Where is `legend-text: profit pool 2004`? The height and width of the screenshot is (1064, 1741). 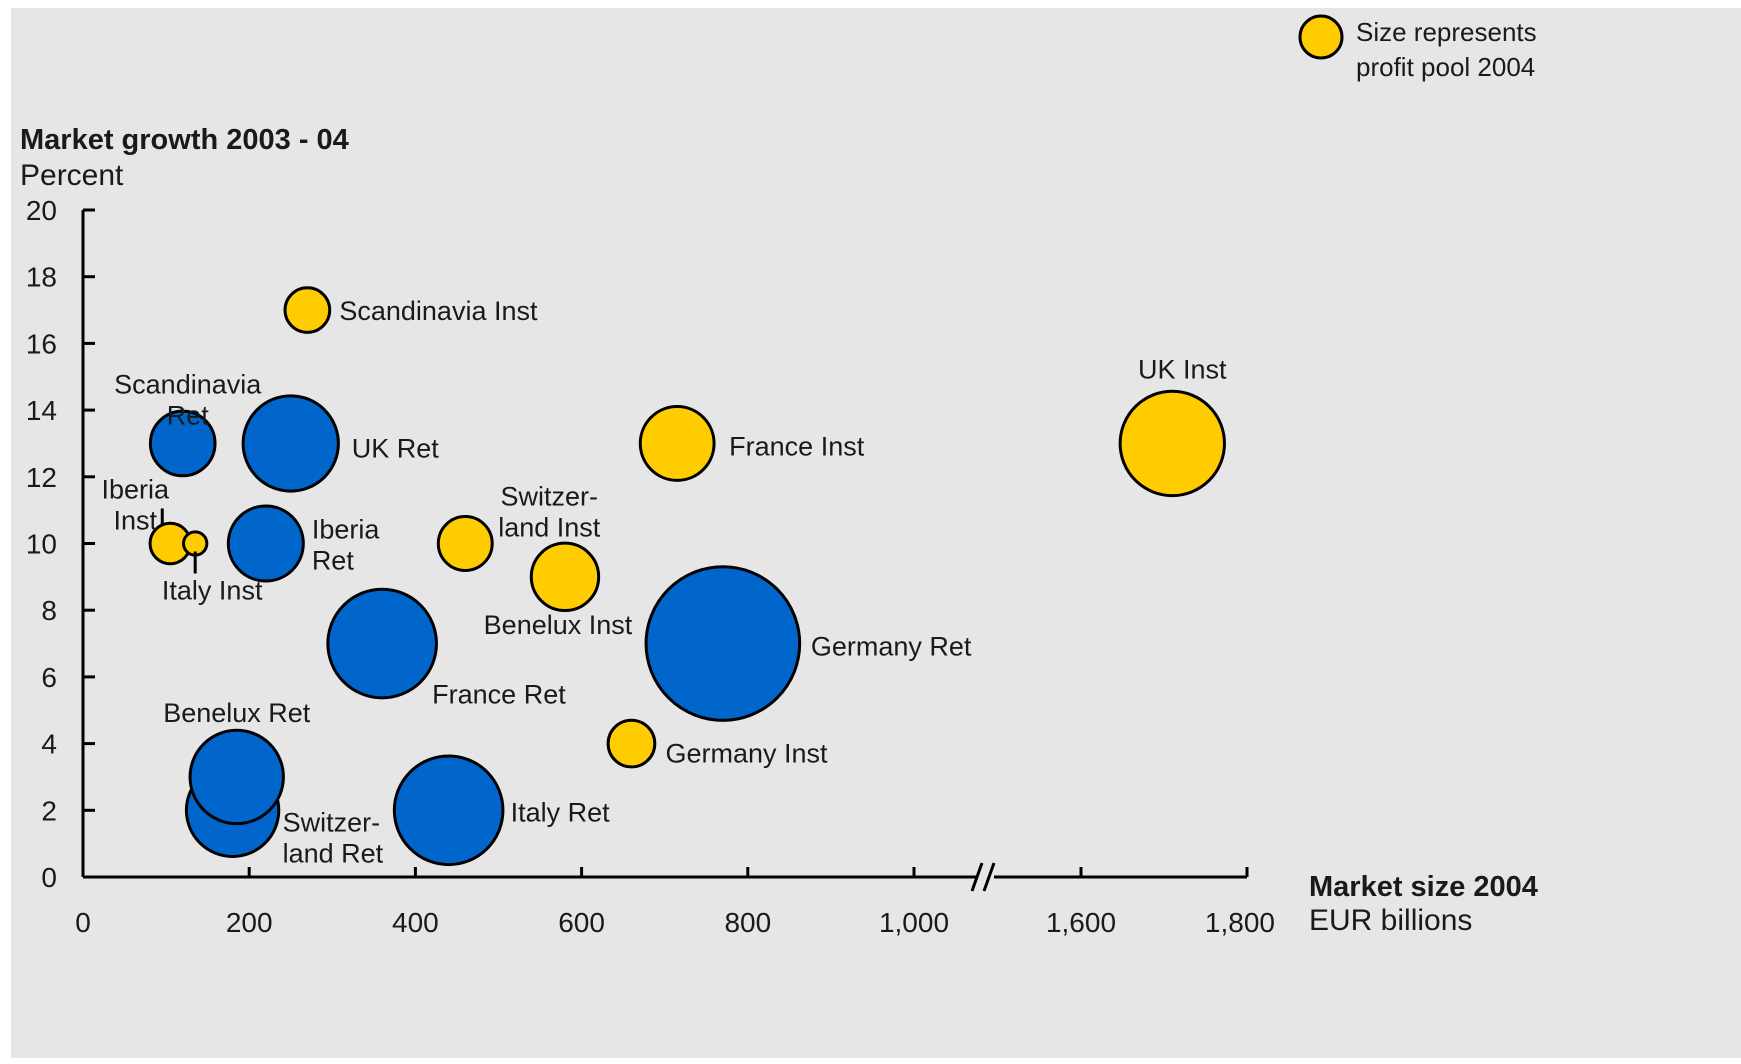
legend-text: profit pool 2004 is located at coordinates (1445, 67).